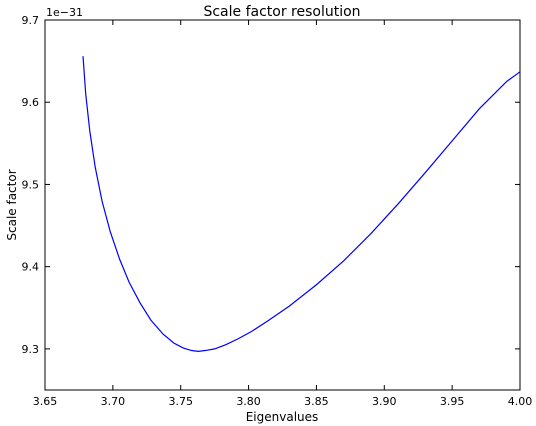 The width and height of the screenshot is (536, 426). I want to click on y-tick-label: 9.5, so click(31, 184).